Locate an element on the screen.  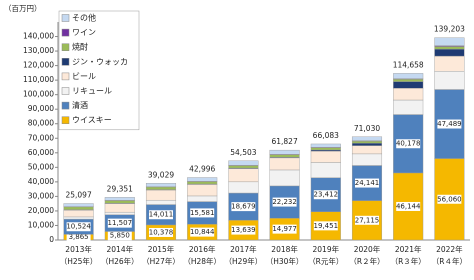
segment-label: 47,489 is located at coordinates (449, 124).